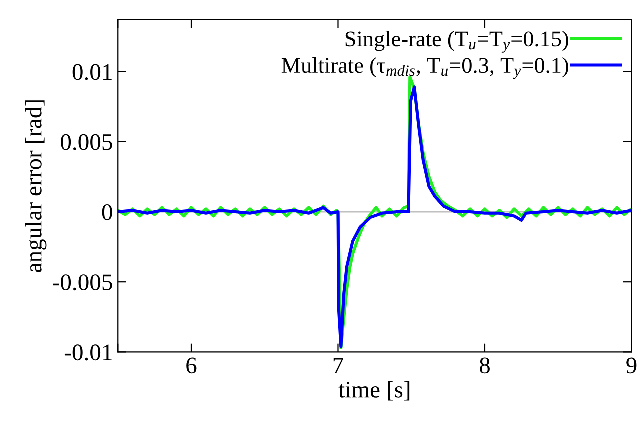  What do you see at coordinates (191, 366) in the screenshot?
I see `x-tick-label: 6` at bounding box center [191, 366].